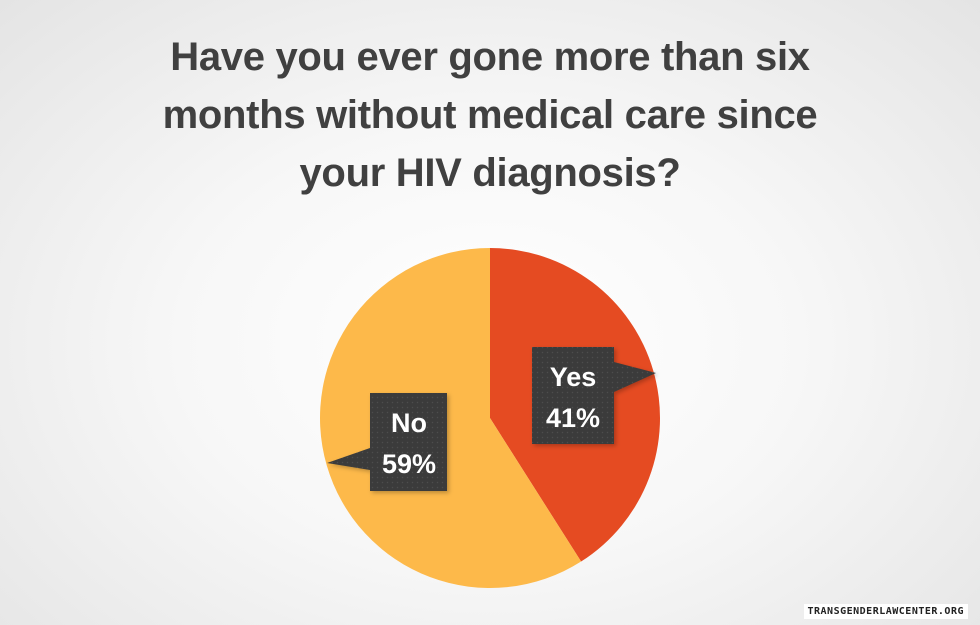  Describe the element at coordinates (573, 418) in the screenshot. I see `callout-yes-value: 41%` at that location.